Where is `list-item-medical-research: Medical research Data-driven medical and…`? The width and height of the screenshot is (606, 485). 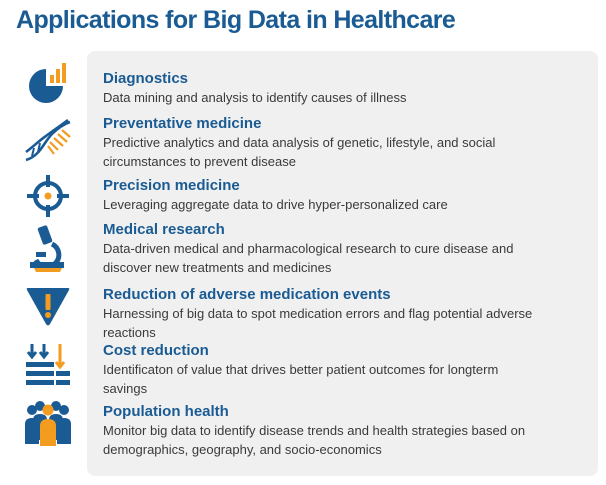
list-item-medical-research: Medical research Data-driven medical and… is located at coordinates (350, 249).